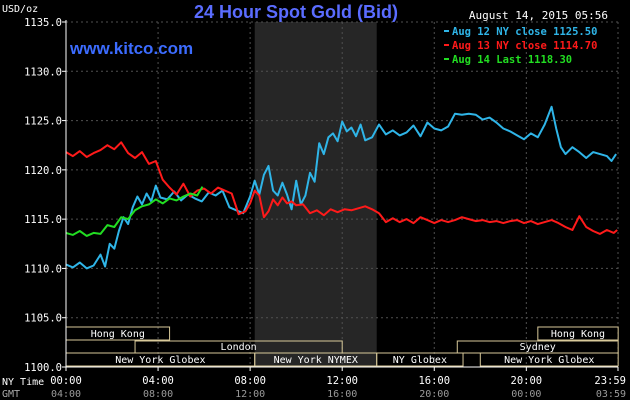 The height and width of the screenshot is (400, 630). I want to click on session-label: NY Globex, so click(420, 360).